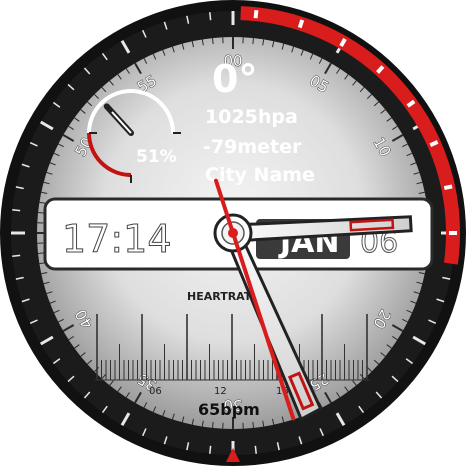 The height and width of the screenshot is (466, 466). What do you see at coordinates (232, 61) in the screenshot?
I see `minute-label: 00` at bounding box center [232, 61].